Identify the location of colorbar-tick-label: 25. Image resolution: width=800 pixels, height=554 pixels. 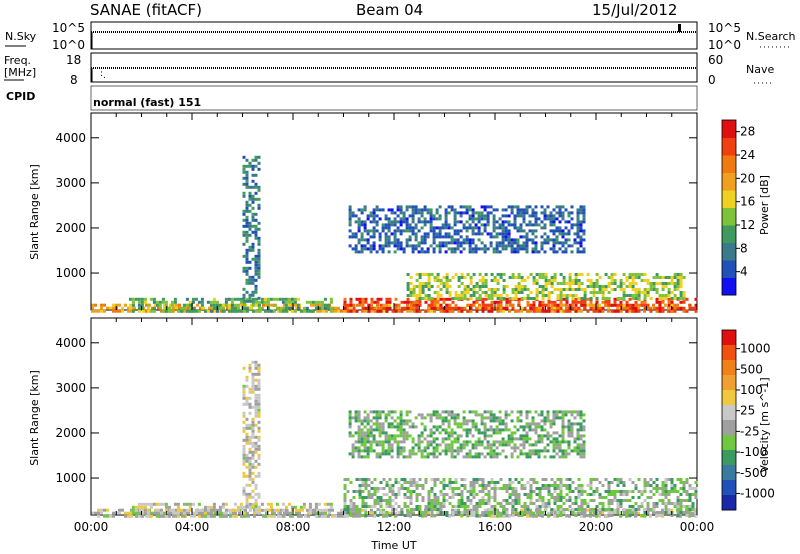
(747, 411).